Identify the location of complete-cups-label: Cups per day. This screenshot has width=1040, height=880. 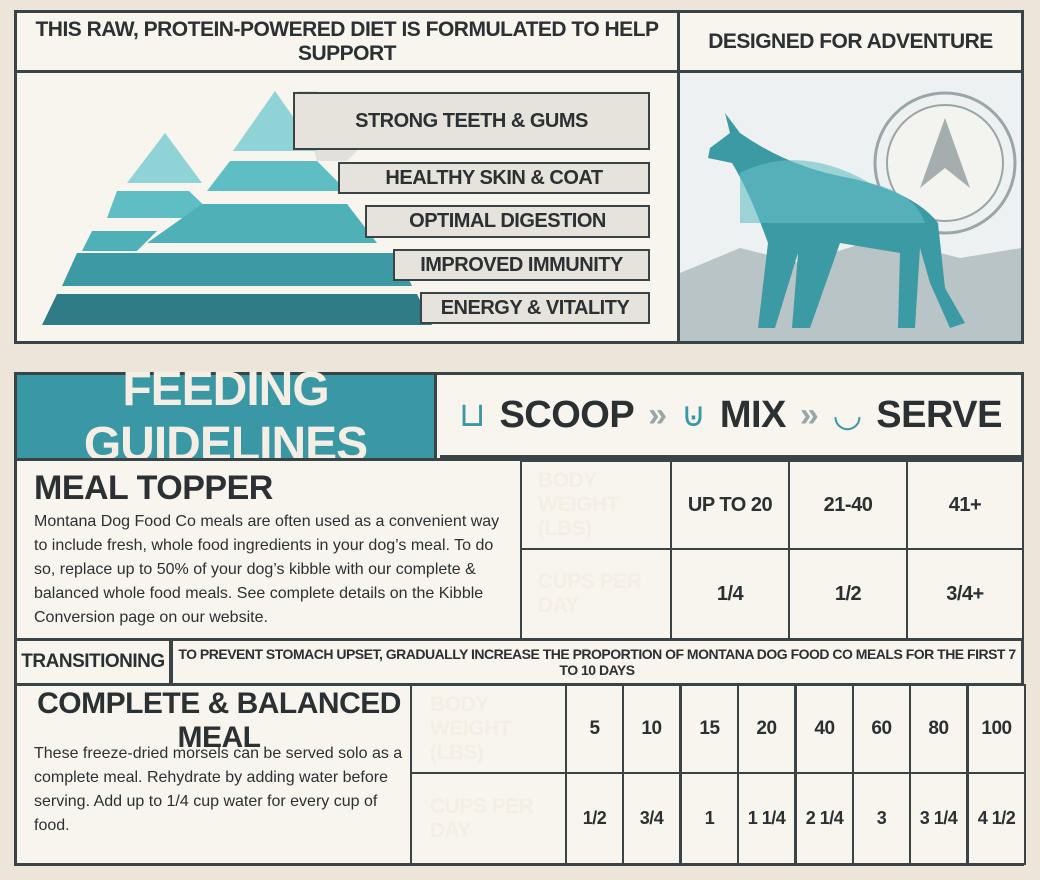
(488, 818).